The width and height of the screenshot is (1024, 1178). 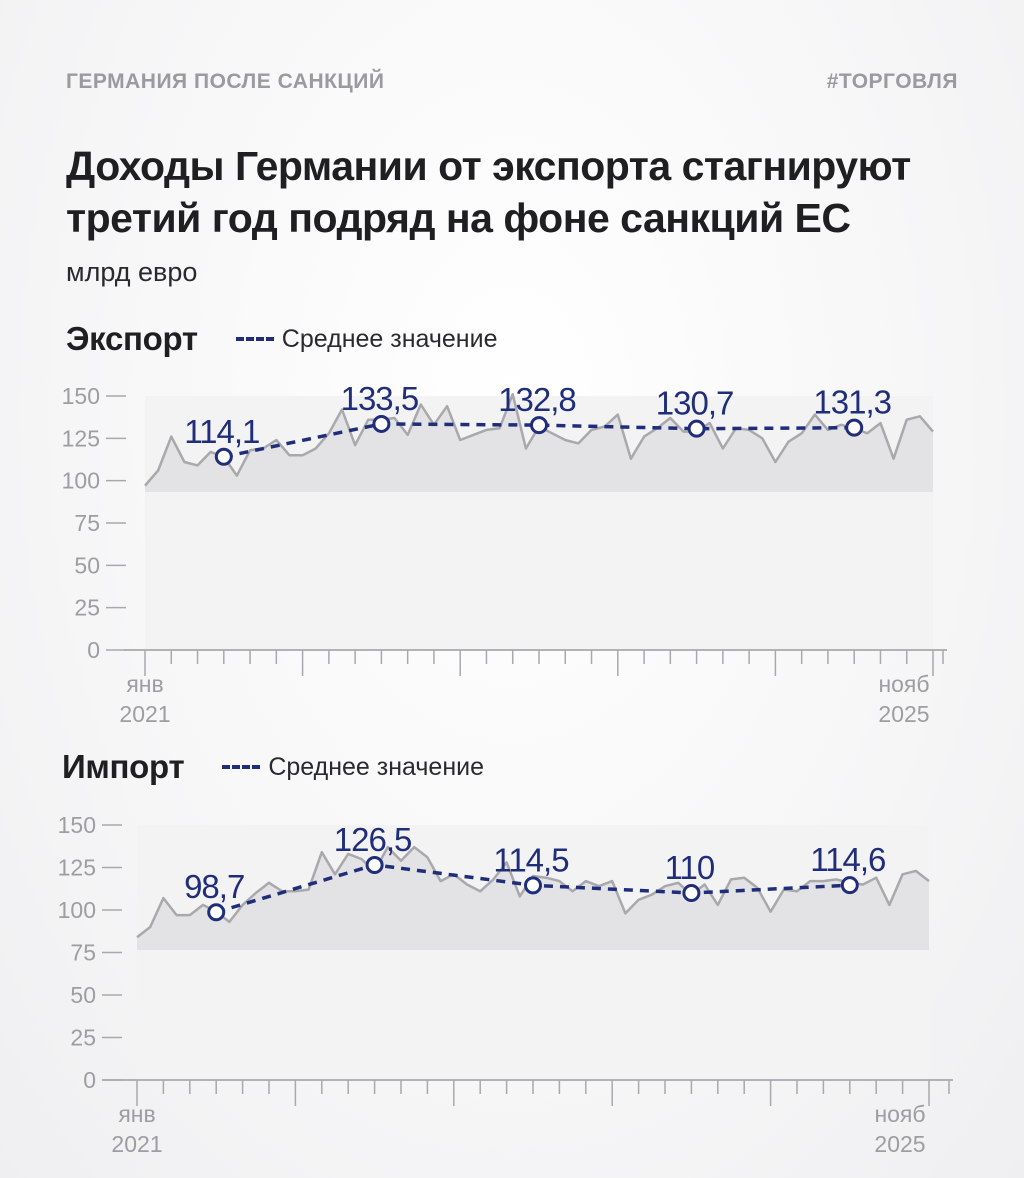 I want to click on import-legend-label: Среднее значение, so click(x=376, y=766).